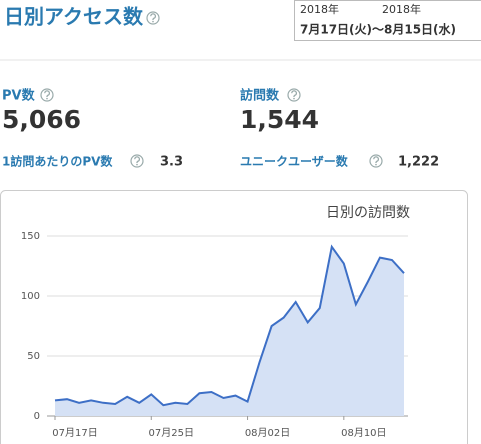 This screenshot has width=481, height=444. What do you see at coordinates (57, 161) in the screenshot?
I see `stat-label: 1訪問あたりのPV数` at bounding box center [57, 161].